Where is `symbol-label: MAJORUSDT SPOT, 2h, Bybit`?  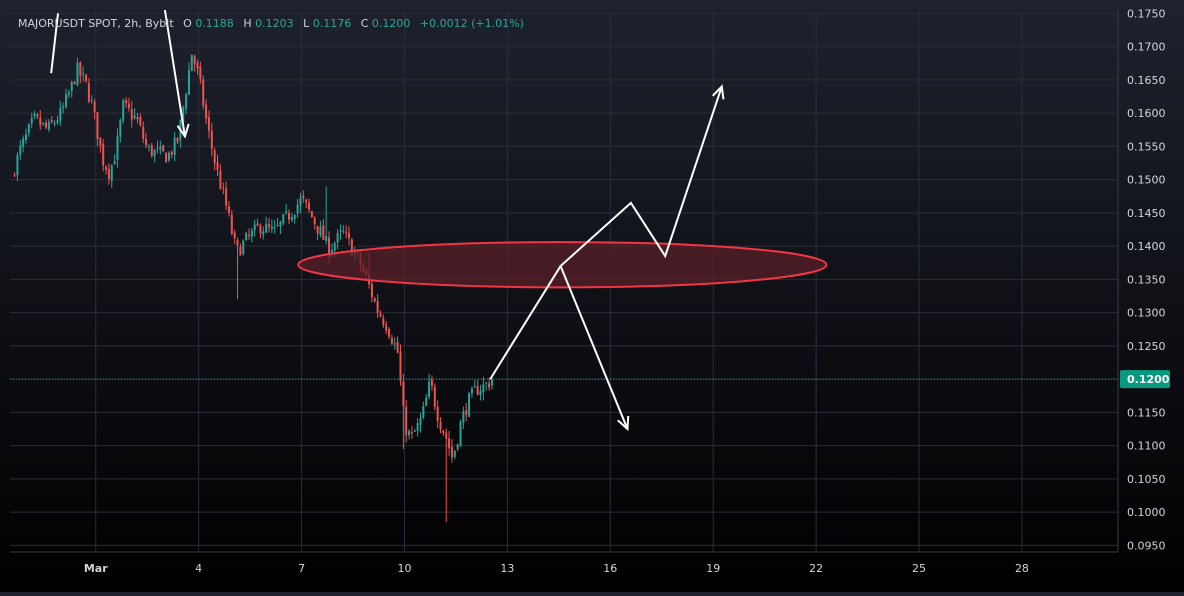 symbol-label: MAJORUSDT SPOT, 2h, Bybit is located at coordinates (96, 23).